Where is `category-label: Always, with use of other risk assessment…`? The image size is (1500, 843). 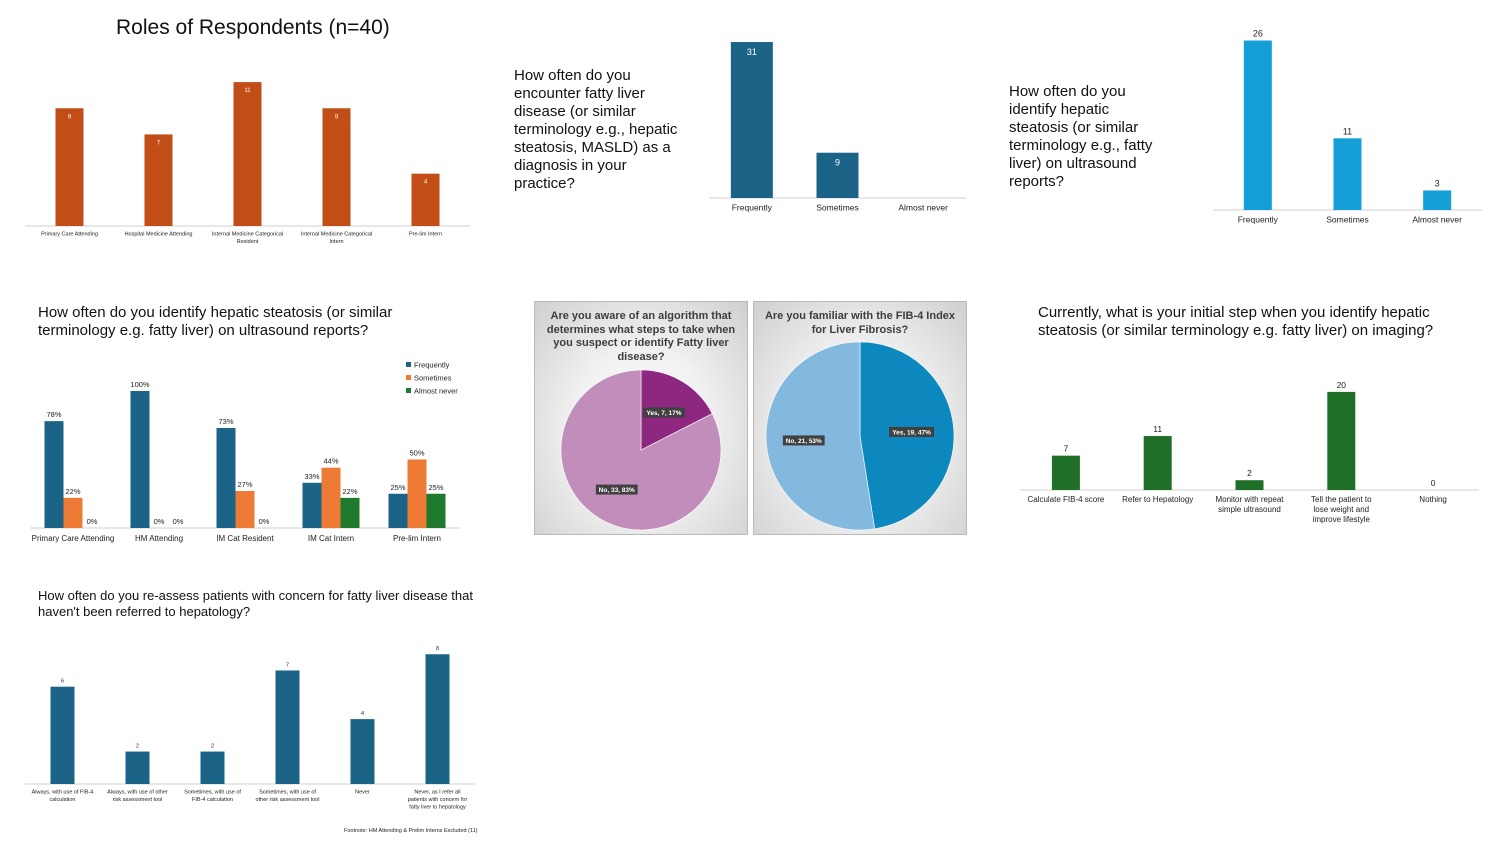
category-label: Always, with use of other risk assessment… is located at coordinates (137, 797).